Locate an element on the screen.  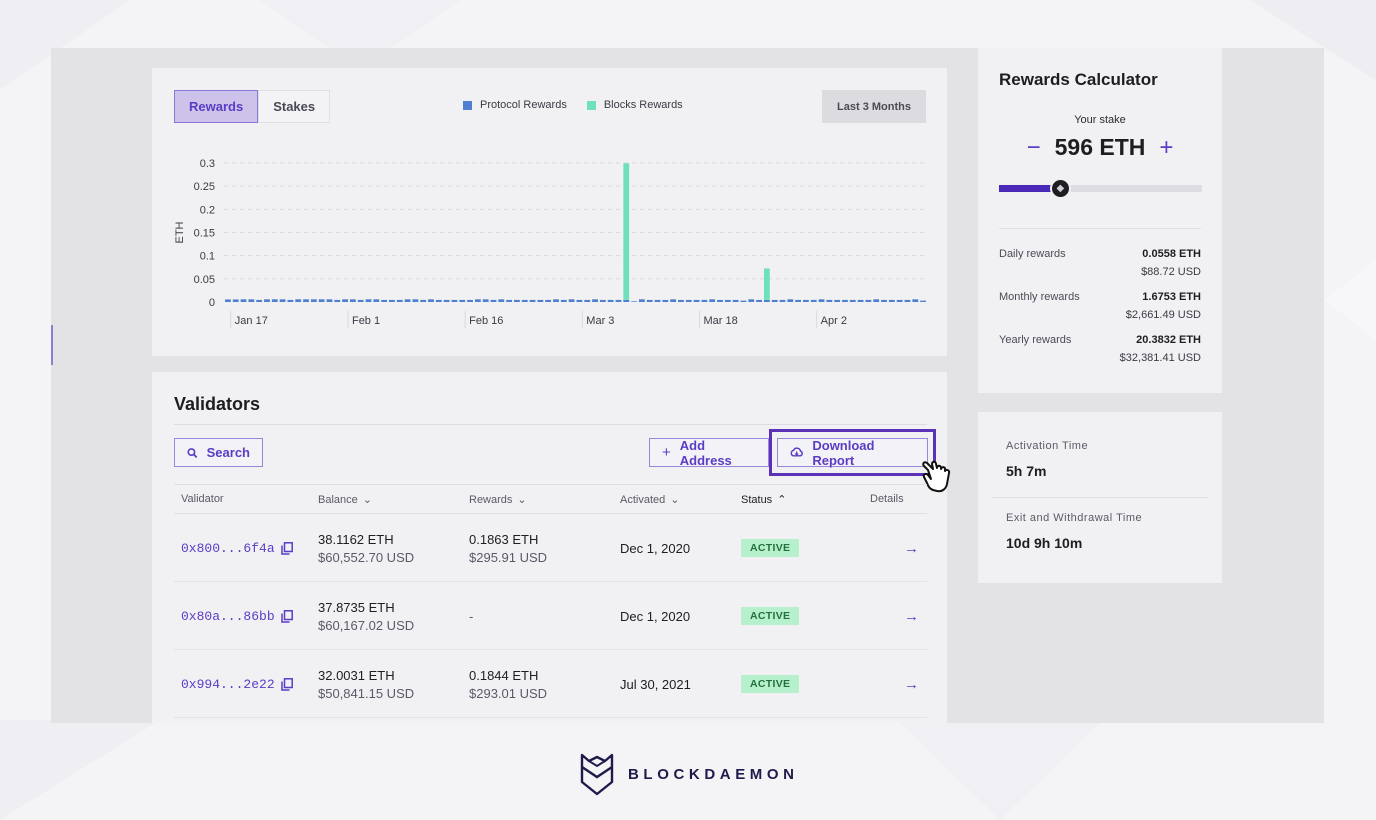
rewards-eth: 0.1844 ETH is located at coordinates (504, 675).